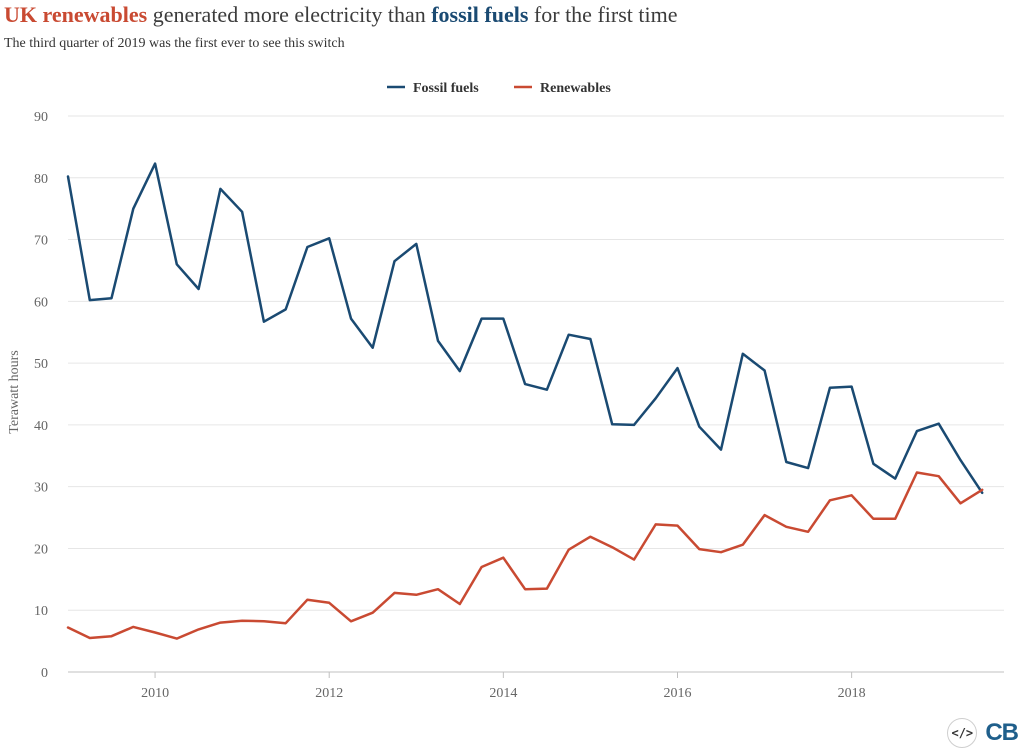 This screenshot has width=1024, height=752. I want to click on embed-code-icon: </>, so click(962, 733).